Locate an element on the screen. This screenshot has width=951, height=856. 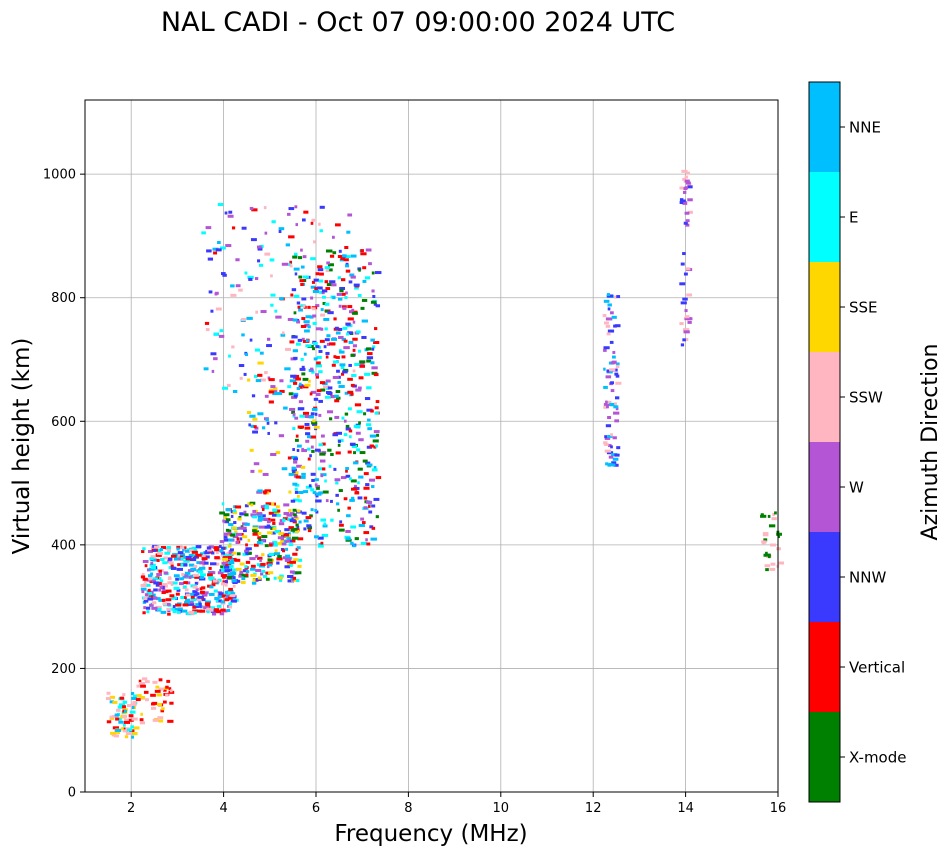
y-axis-ticks: 0 200 400 600 800 1000 is located at coordinates (64, 484).